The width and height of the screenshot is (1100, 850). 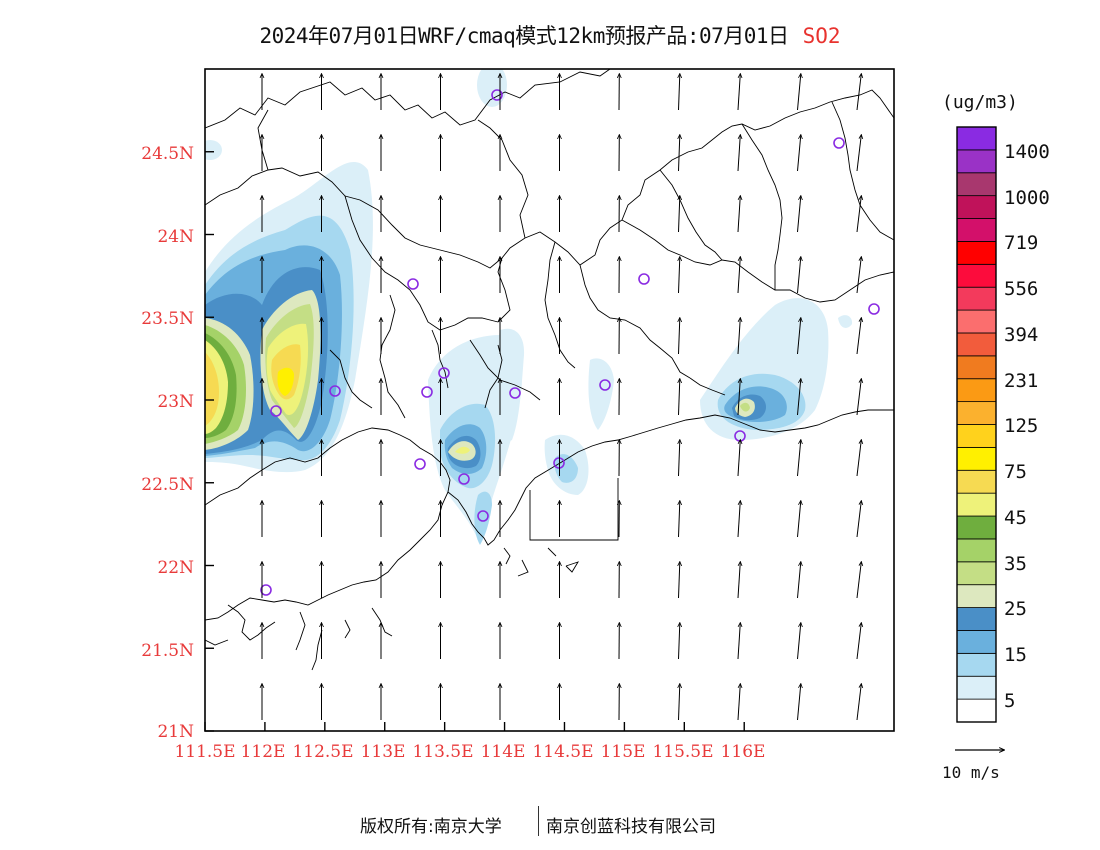 What do you see at coordinates (1015, 518) in the screenshot?
I see `colorbar-label: 45` at bounding box center [1015, 518].